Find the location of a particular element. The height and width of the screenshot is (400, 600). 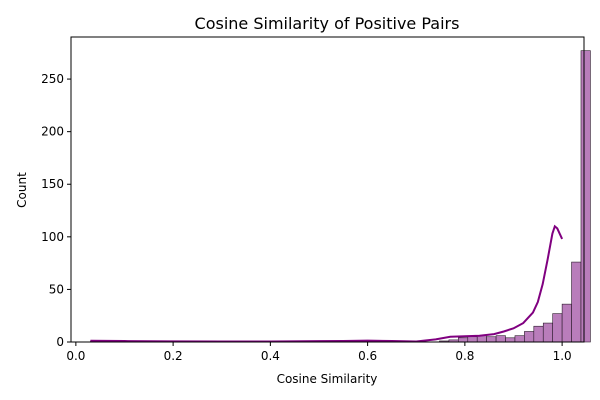

y-tick-label: 100 is located at coordinates (52, 237).